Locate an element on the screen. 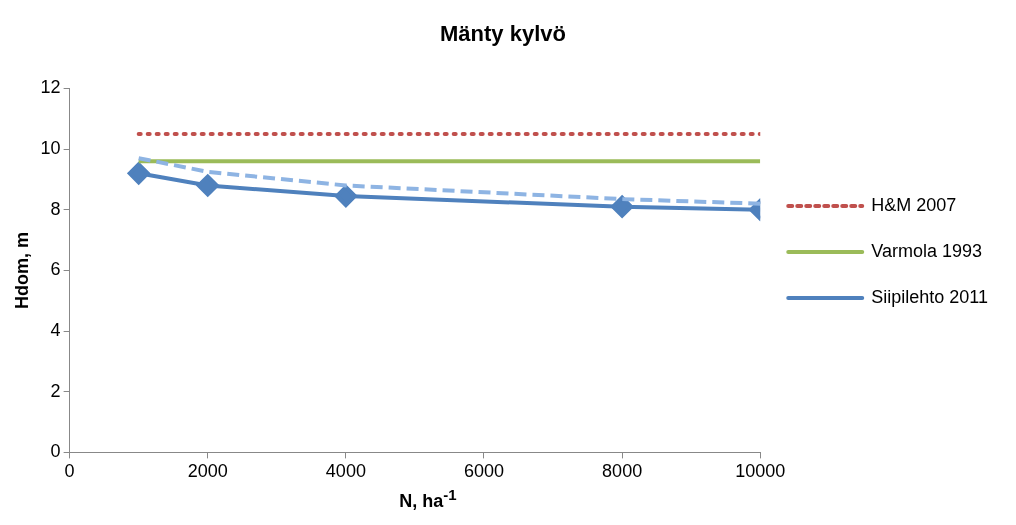 The width and height of the screenshot is (1016, 525). chart-title: Mänty kylvö is located at coordinates (503, 34).